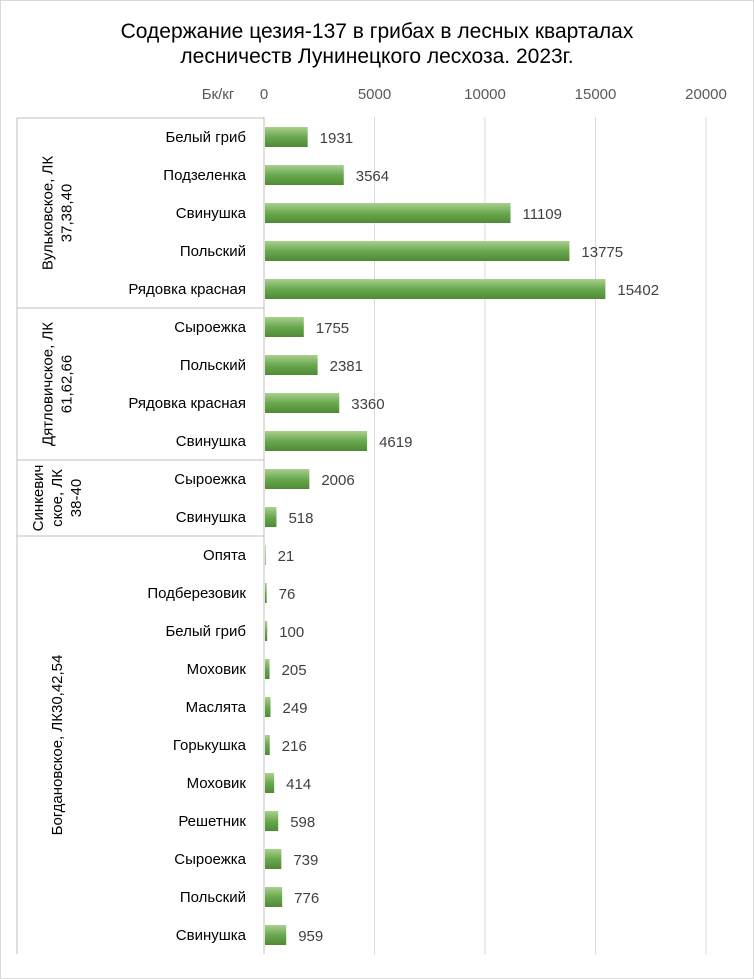 The height and width of the screenshot is (979, 754). I want to click on group-label: Вульковское, ЛК, so click(47, 213).